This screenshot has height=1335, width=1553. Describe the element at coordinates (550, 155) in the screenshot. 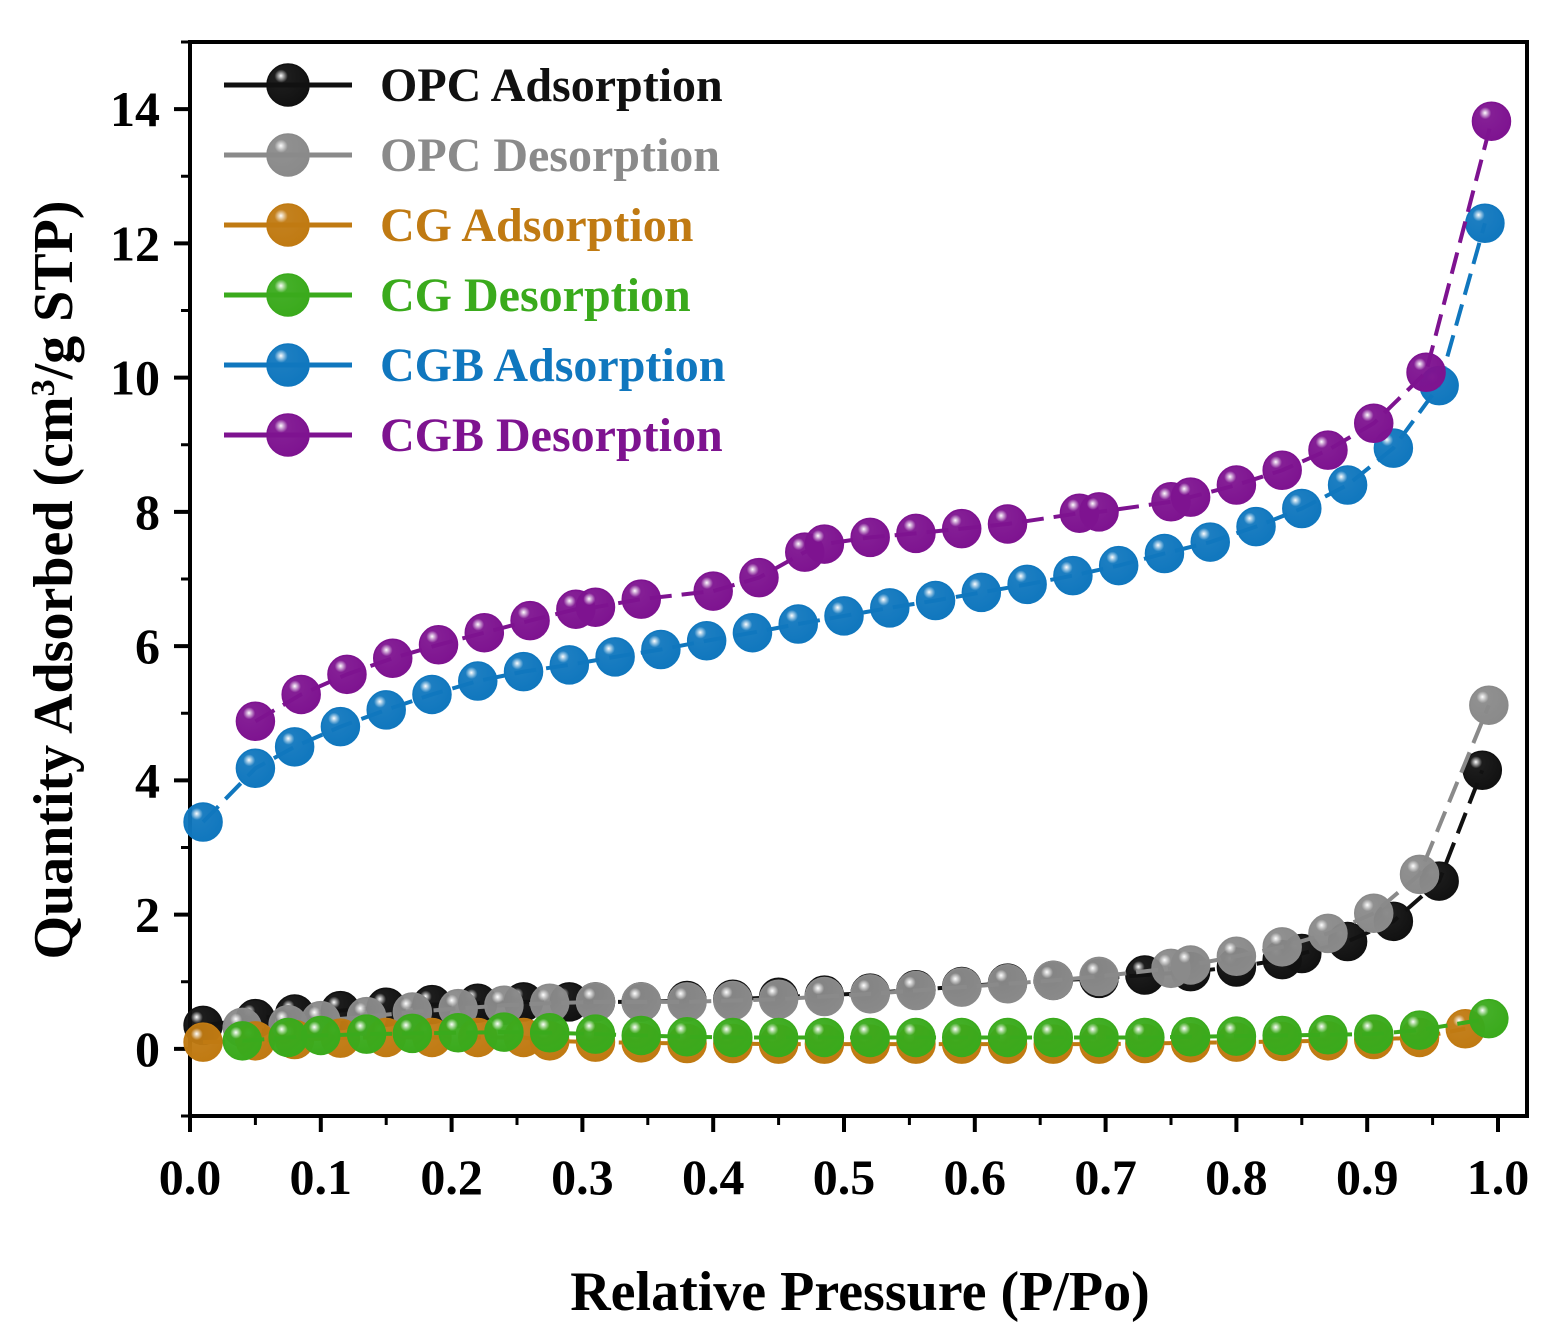

I see `legend-label: OPC Desorption` at that location.